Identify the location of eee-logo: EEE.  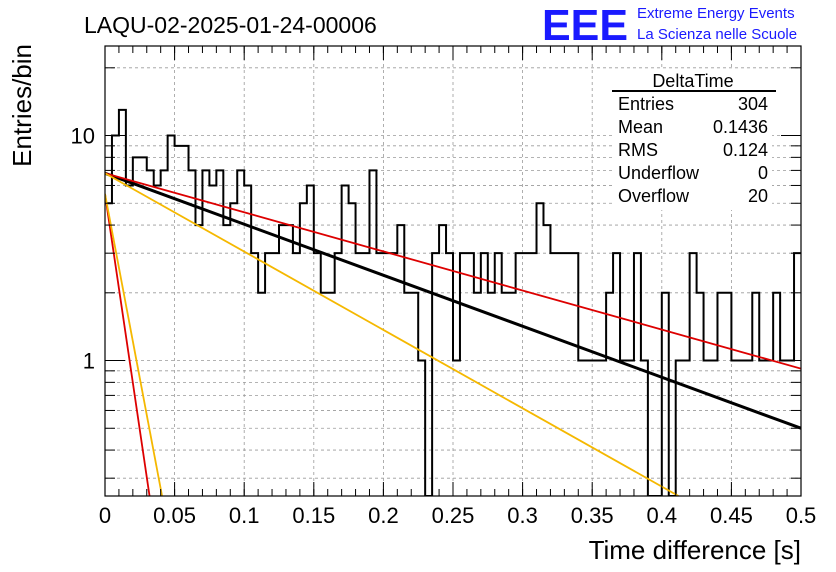
(585, 25).